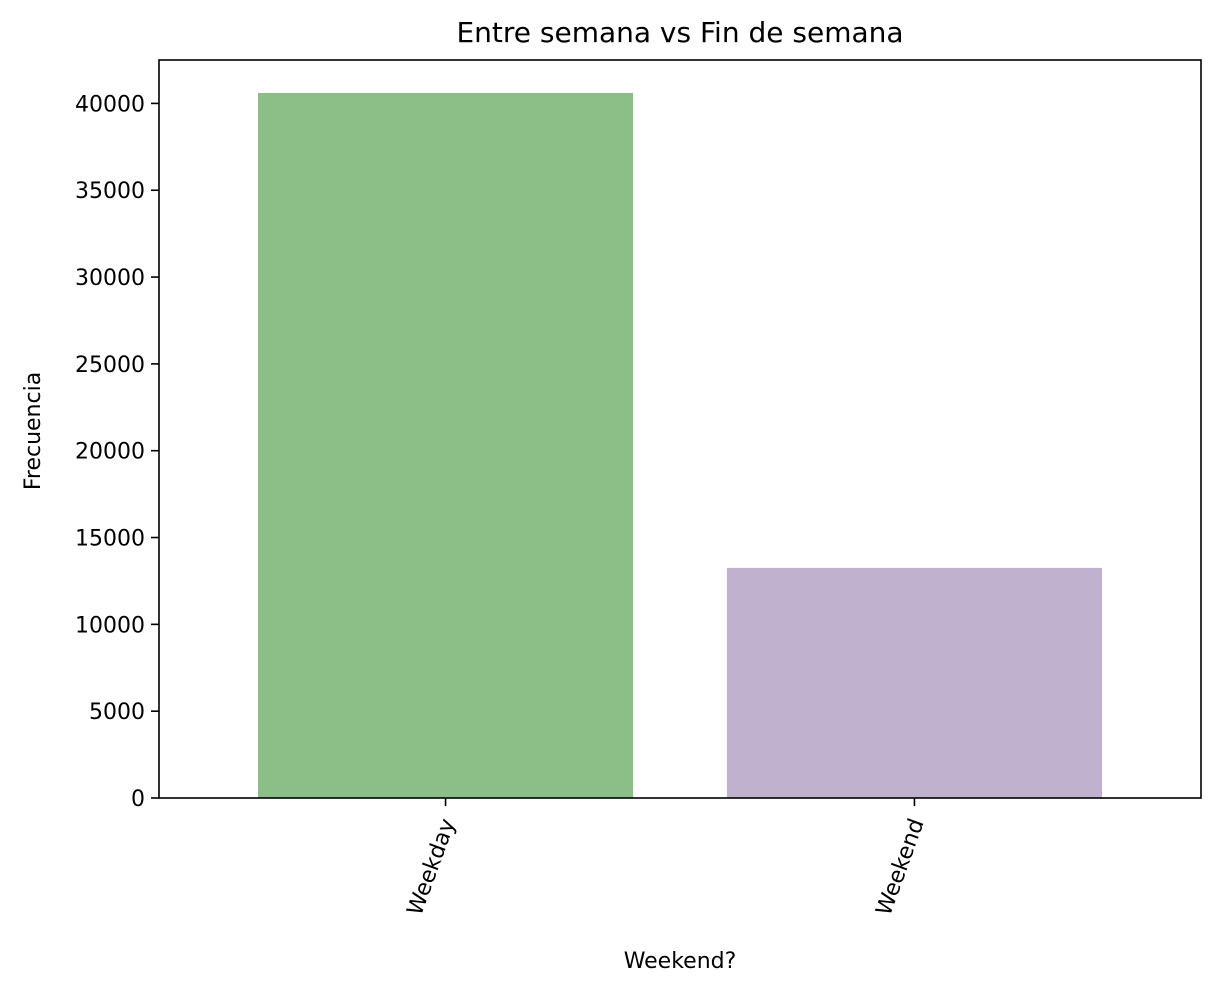 Image resolution: width=1219 pixels, height=994 pixels. What do you see at coordinates (679, 32) in the screenshot?
I see `chart-title: Entre semana vs Fin de semana` at bounding box center [679, 32].